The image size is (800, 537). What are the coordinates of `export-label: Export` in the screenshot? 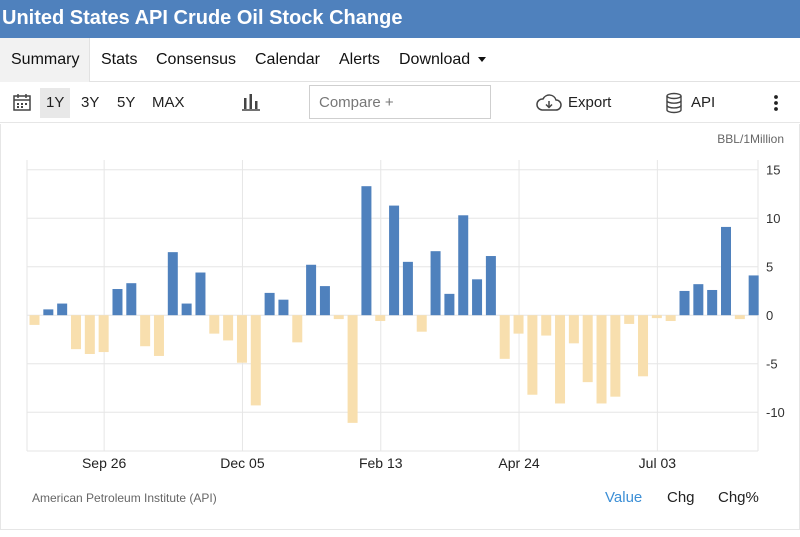 It's located at (590, 102).